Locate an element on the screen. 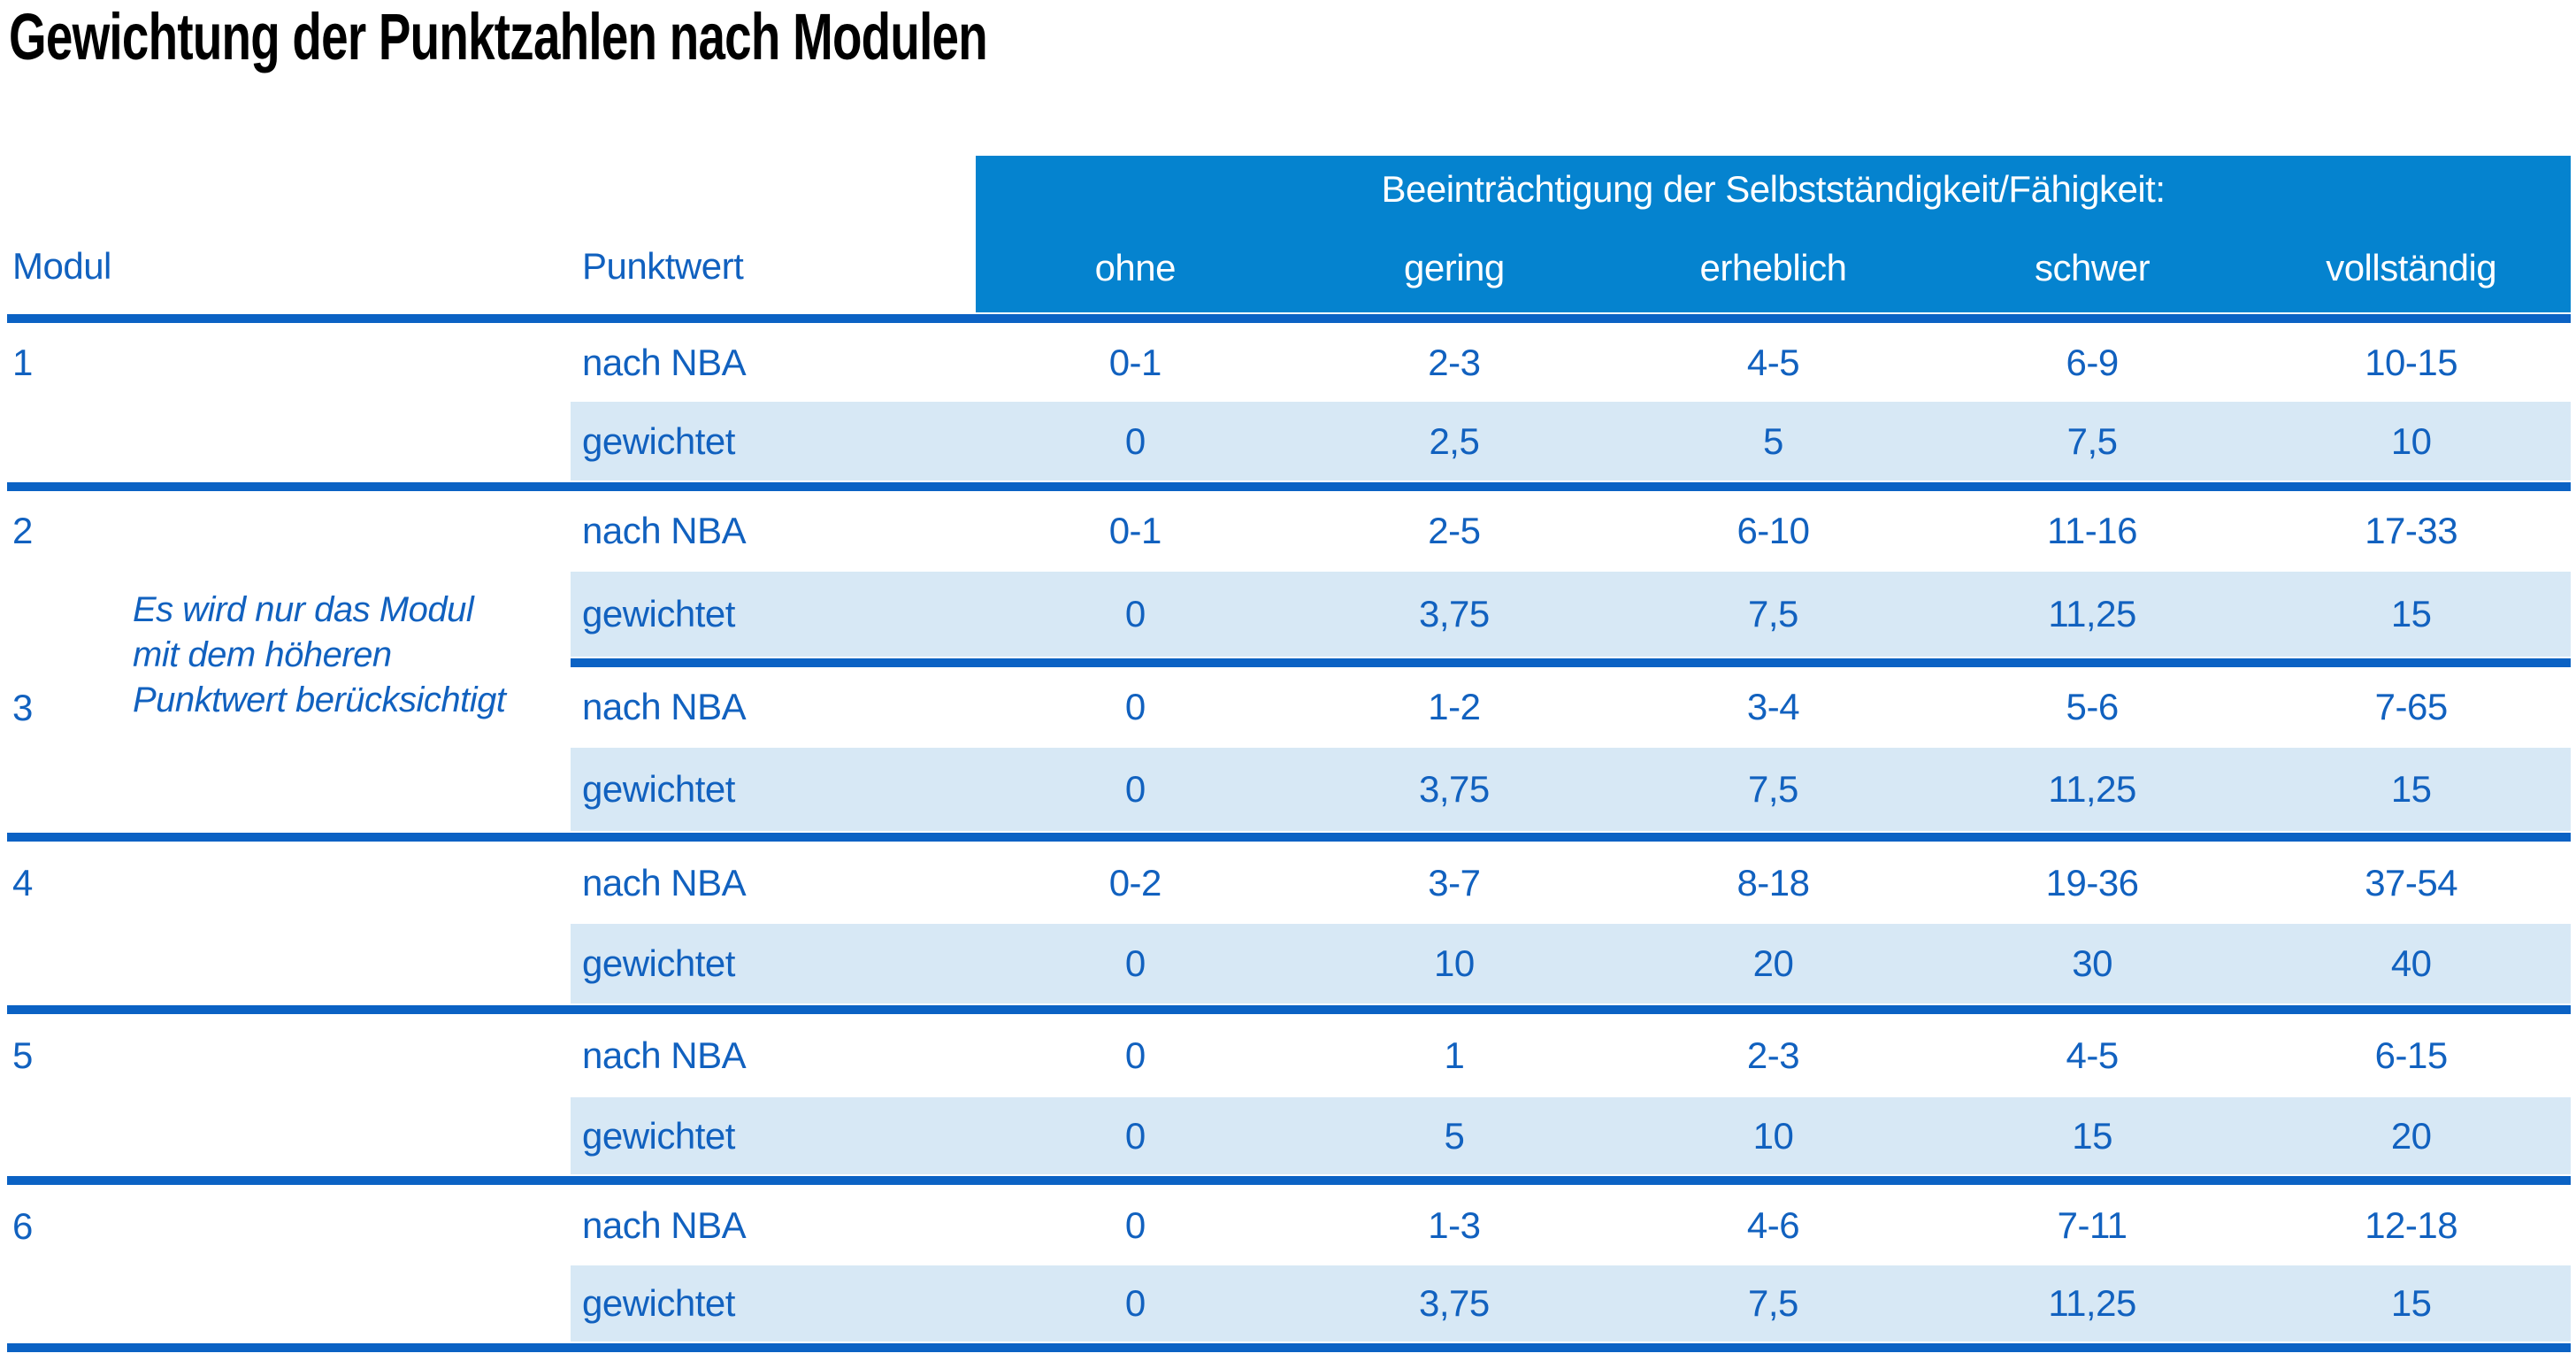 The height and width of the screenshot is (1361, 2576). column-header-modul: Modul is located at coordinates (61, 266).